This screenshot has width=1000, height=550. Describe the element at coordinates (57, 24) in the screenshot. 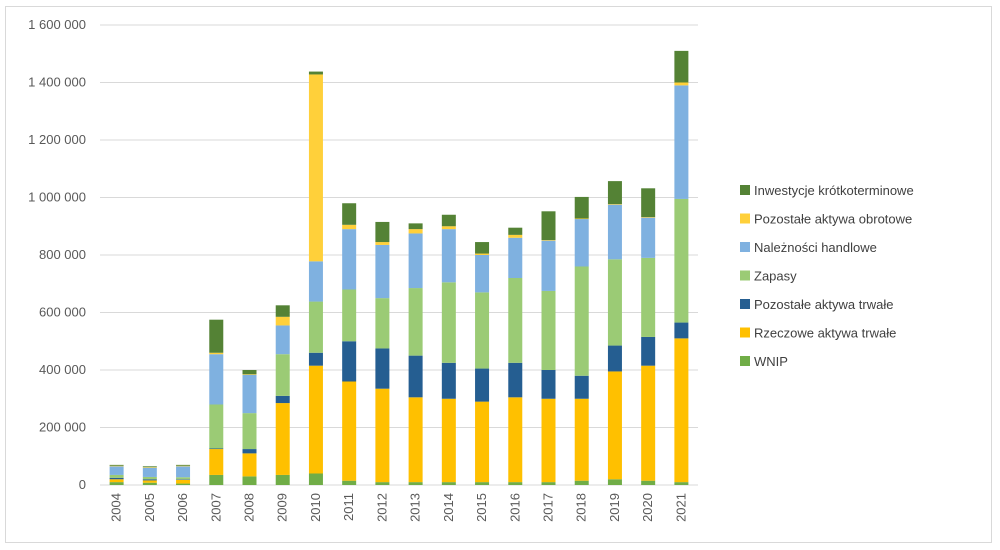

I see `y-tick-label: 1 600 000` at that location.